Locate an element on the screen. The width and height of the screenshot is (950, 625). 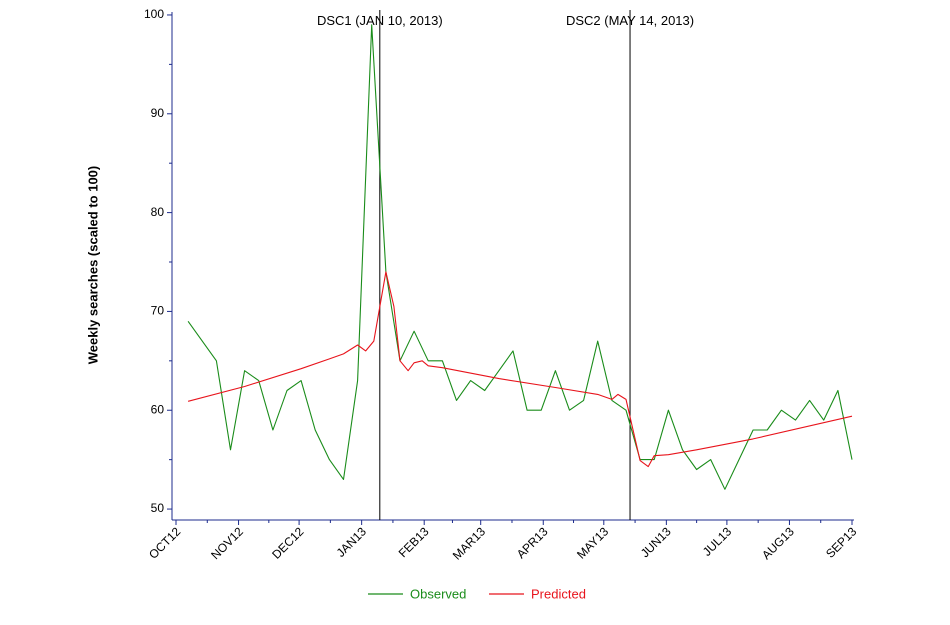
x-tick-label: DEC12 is located at coordinates (287, 542).